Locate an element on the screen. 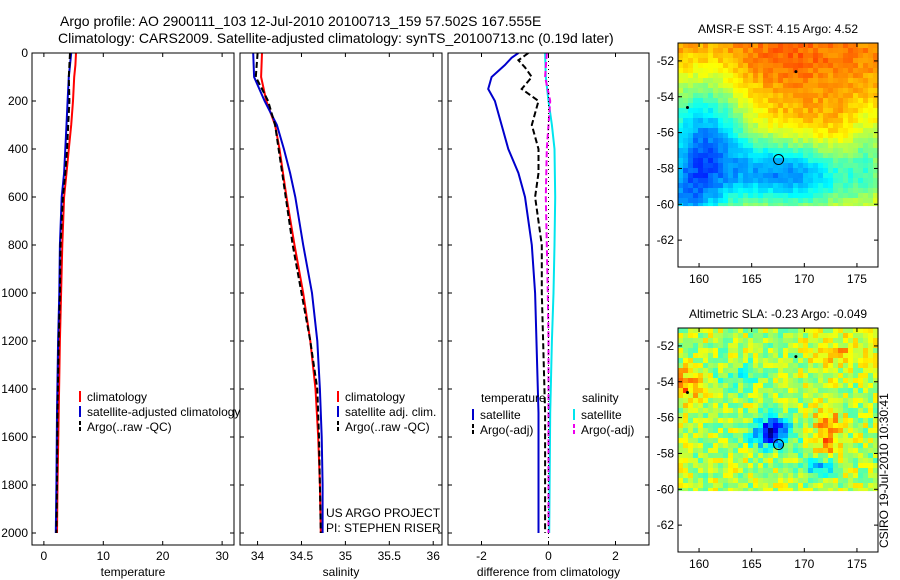 This screenshot has width=900, height=580. x-tick-label: 30 is located at coordinates (222, 556).